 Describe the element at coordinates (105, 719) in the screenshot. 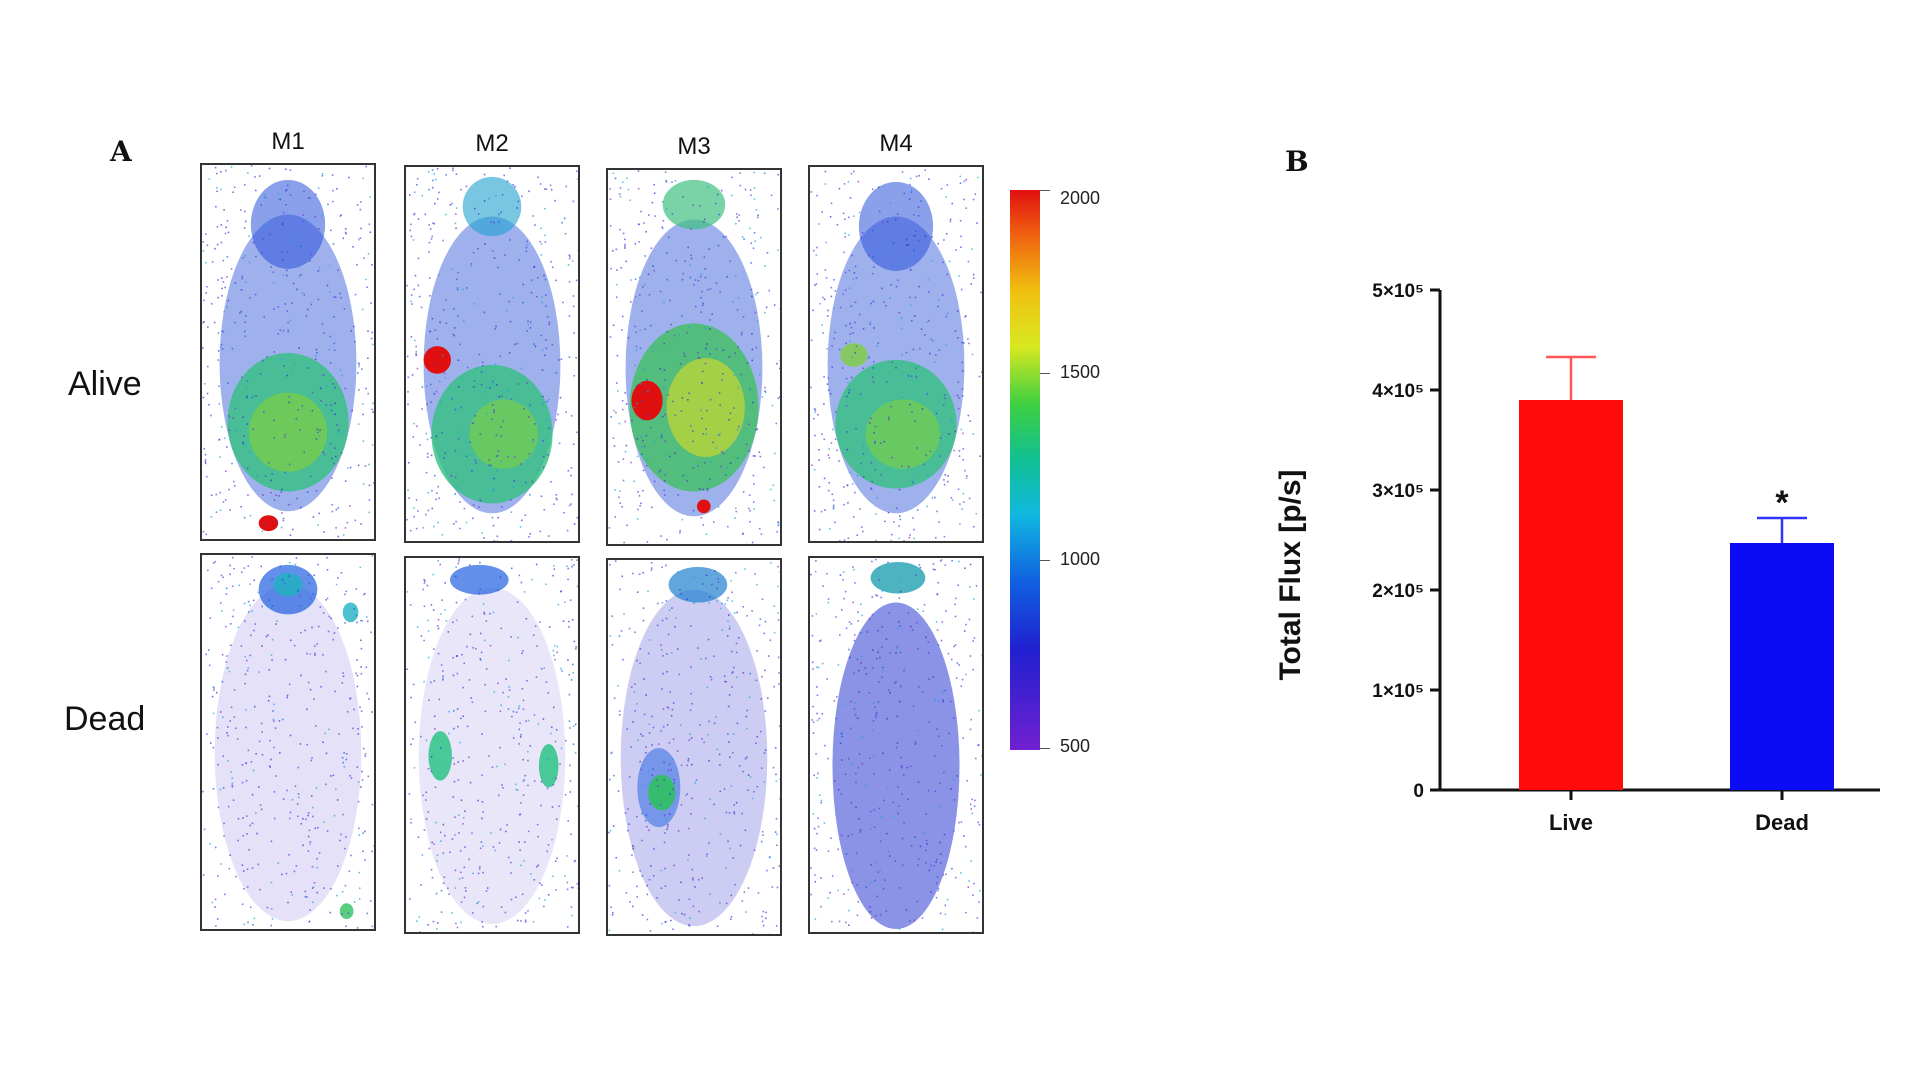

I see `row-label-dead: Dead` at that location.